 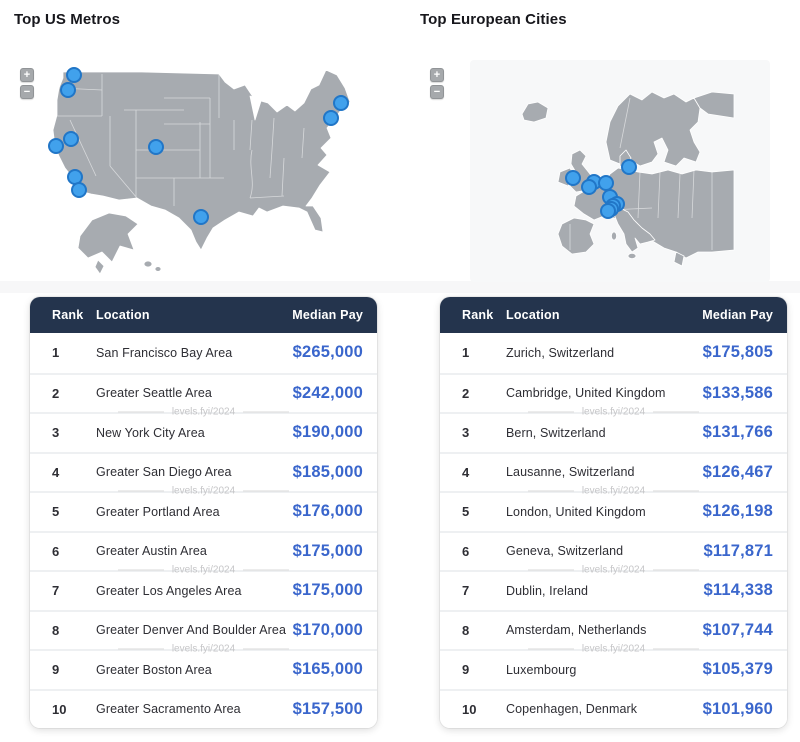 What do you see at coordinates (327, 669) in the screenshot?
I see `median-pay-cell: $165,000` at bounding box center [327, 669].